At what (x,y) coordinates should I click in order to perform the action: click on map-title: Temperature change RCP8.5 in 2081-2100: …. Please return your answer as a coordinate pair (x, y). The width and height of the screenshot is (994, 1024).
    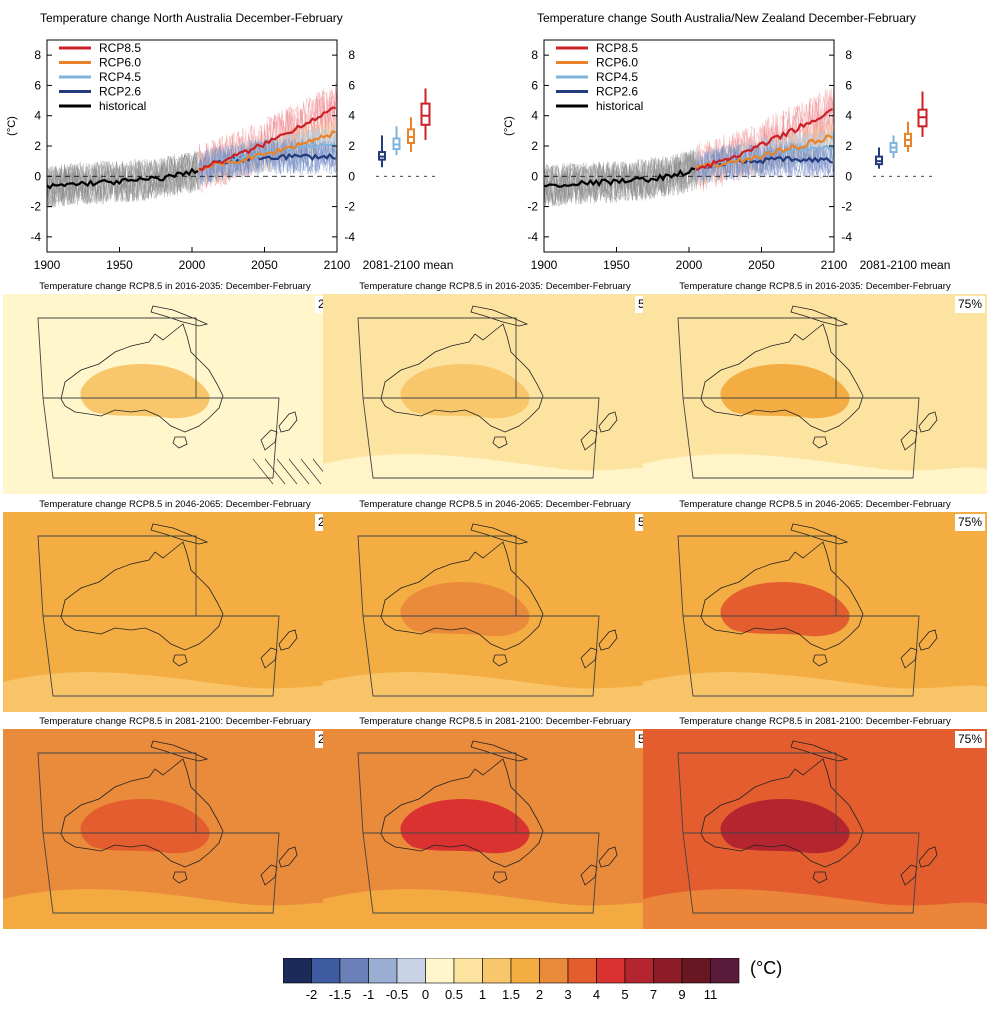
    Looking at the image, I should click on (495, 721).